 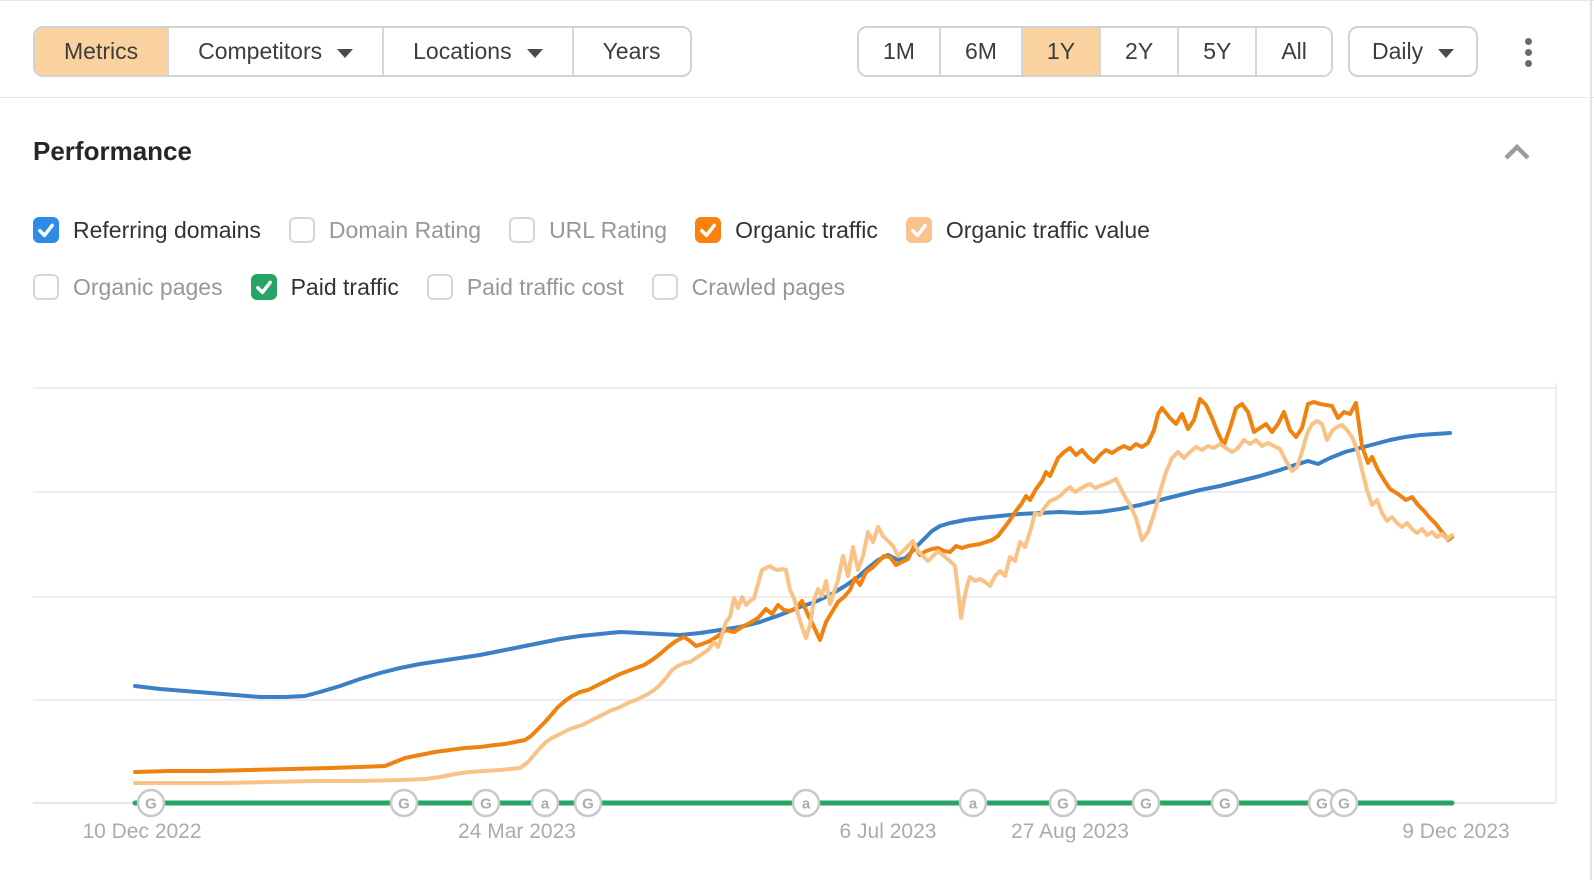 What do you see at coordinates (888, 831) in the screenshot?
I see `x-axis-tick-label: 6 Jul 2023` at bounding box center [888, 831].